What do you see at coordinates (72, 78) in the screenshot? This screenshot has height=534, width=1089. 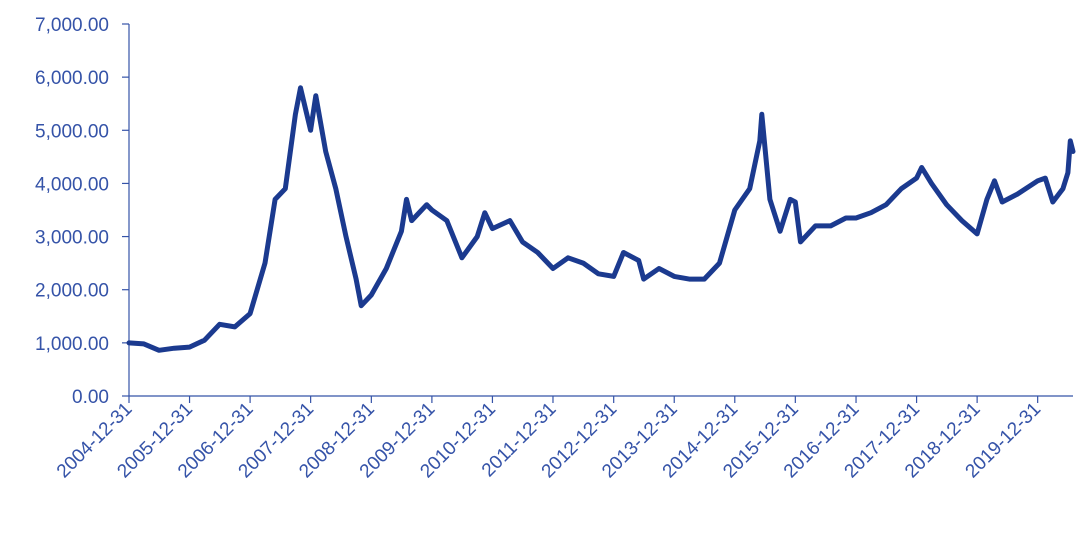 I see `y-tick-label: 6,000.00` at bounding box center [72, 78].